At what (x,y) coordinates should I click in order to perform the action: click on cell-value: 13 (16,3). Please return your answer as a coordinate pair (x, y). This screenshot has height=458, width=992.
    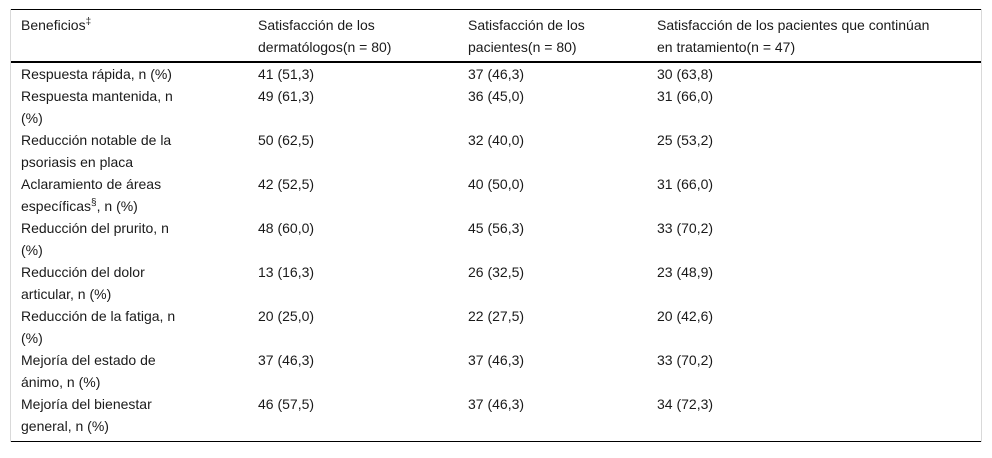
    Looking at the image, I should click on (286, 272).